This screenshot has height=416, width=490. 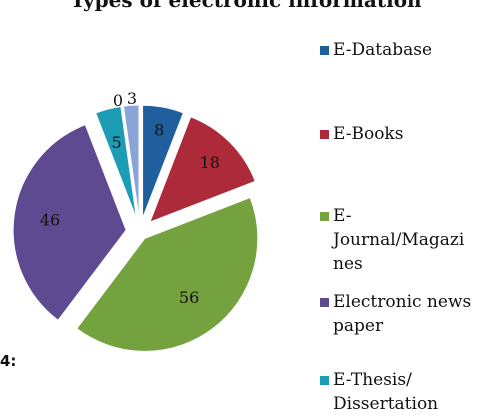 What do you see at coordinates (50, 219) in the screenshot?
I see `data-label: 46` at bounding box center [50, 219].